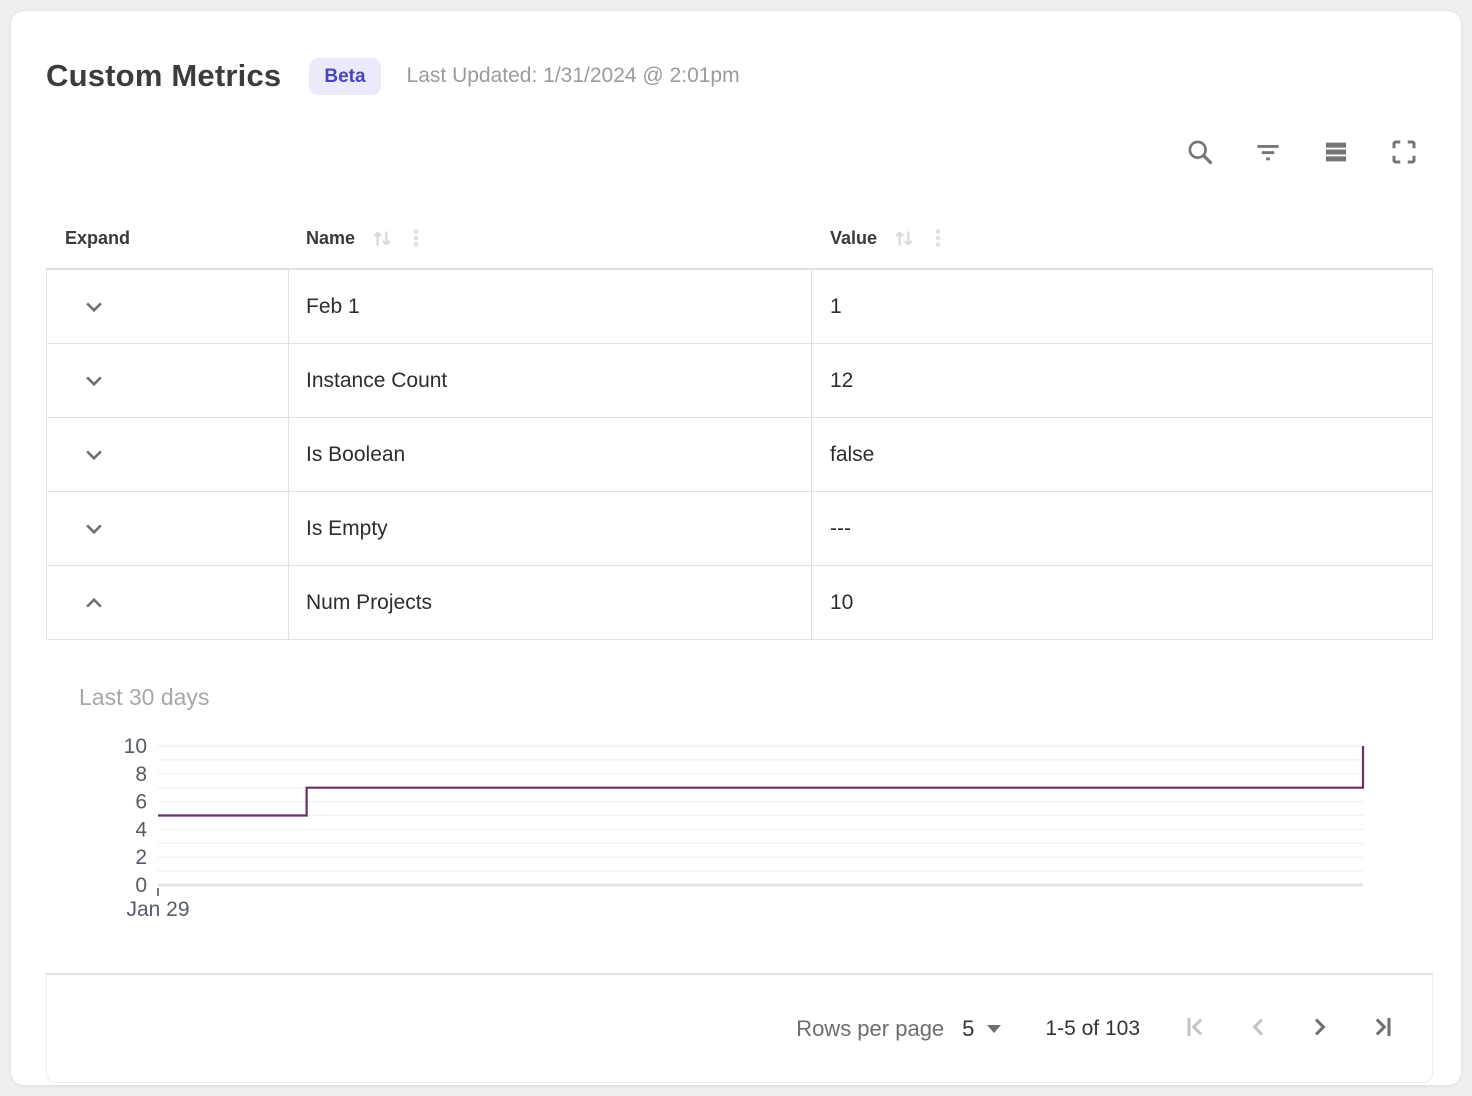 This screenshot has width=1472, height=1096. I want to click on first-page-icon, so click(1196, 1028).